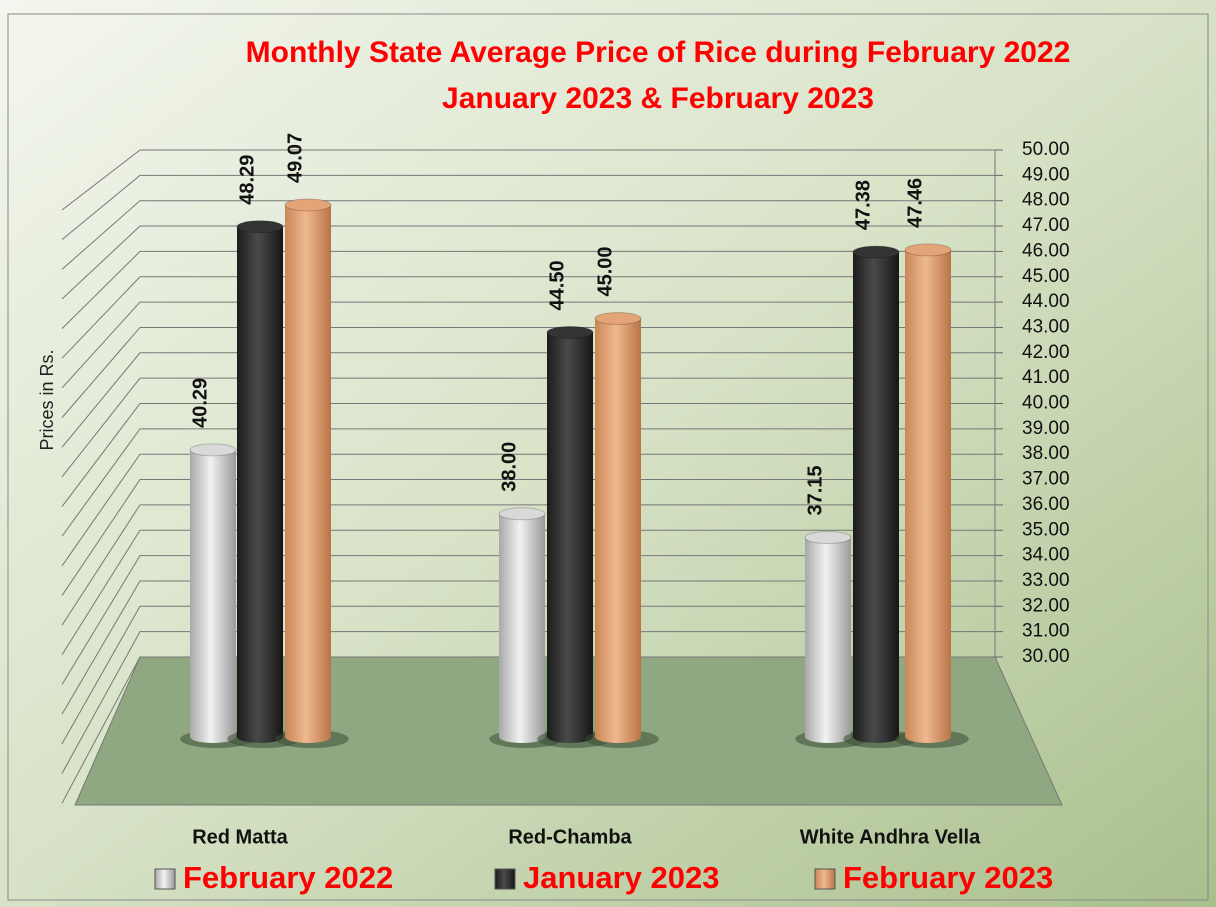 The width and height of the screenshot is (1216, 907). I want to click on y-tick-label: 31.00, so click(1046, 631).